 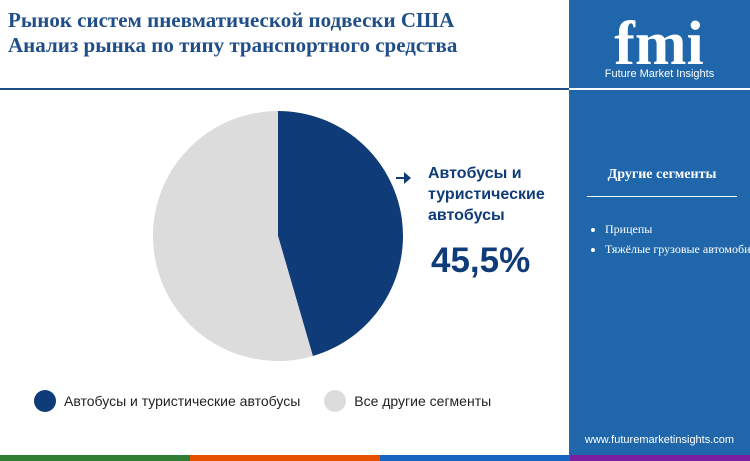 What do you see at coordinates (677, 249) in the screenshot?
I see `segment-item-heavy-trucks: Тяжёлые грузовые автомобили` at bounding box center [677, 249].